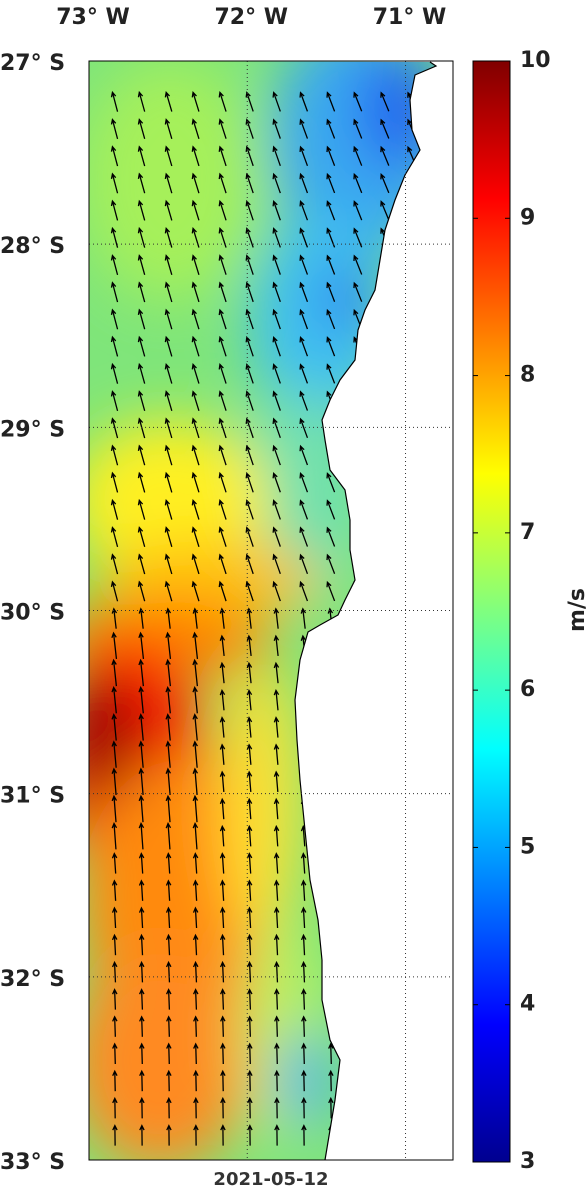  What do you see at coordinates (527, 1004) in the screenshot?
I see `colorbar-tick-label: 4` at bounding box center [527, 1004].